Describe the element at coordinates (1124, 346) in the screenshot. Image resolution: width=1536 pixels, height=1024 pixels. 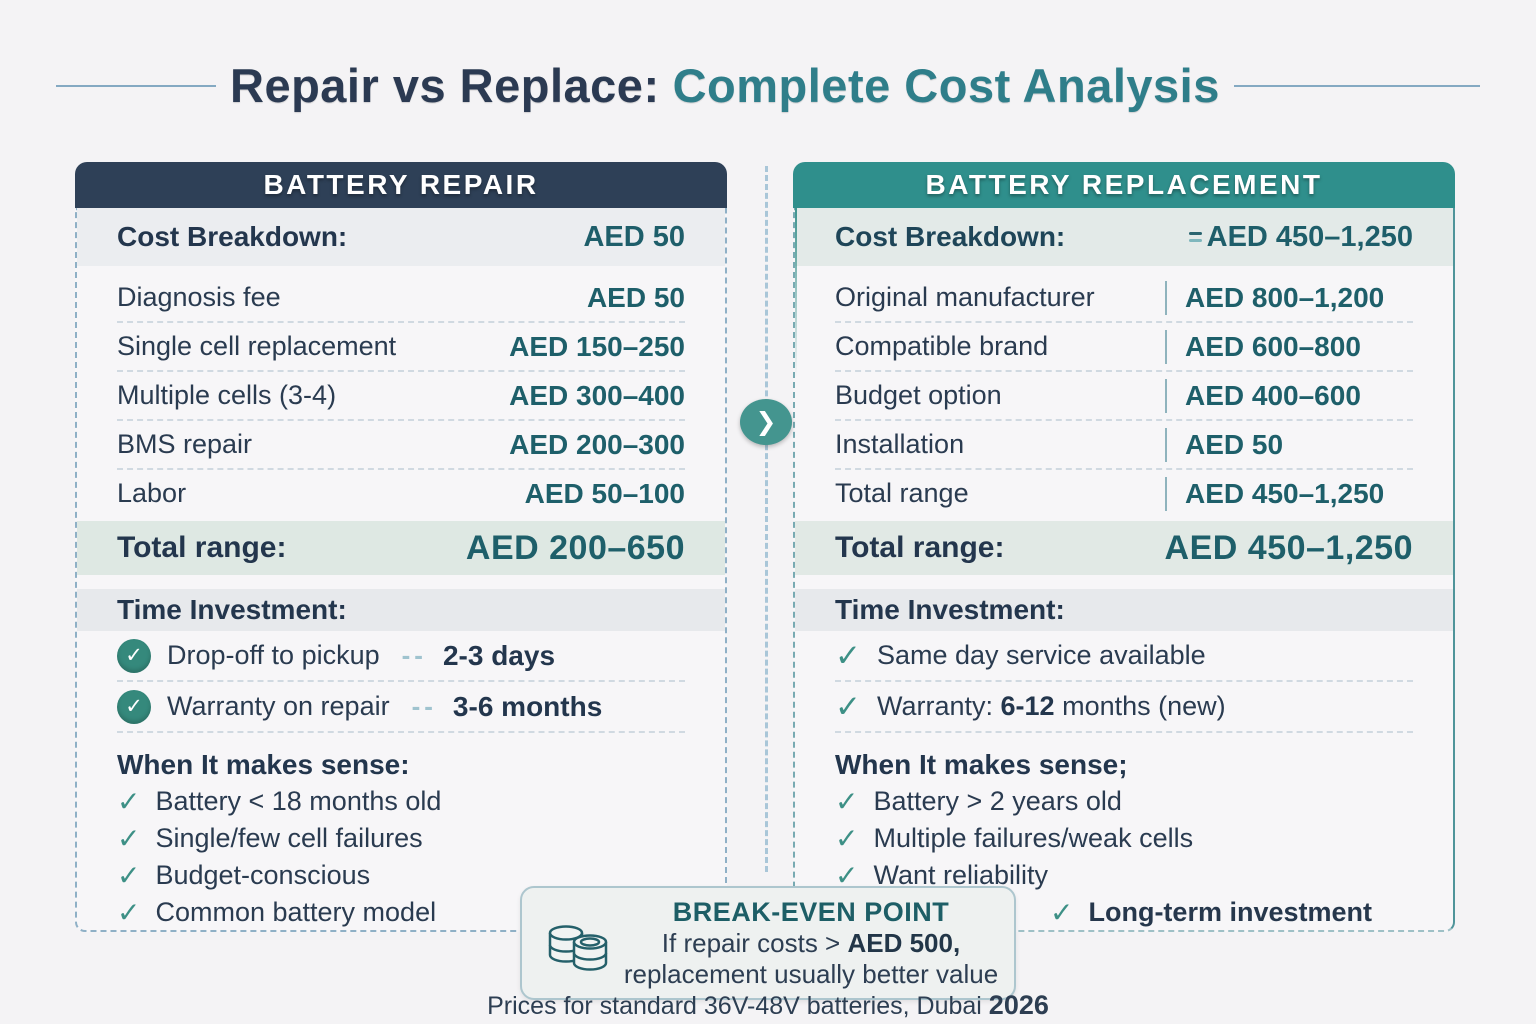
I see `replacement-cost-row-compatible: Compatible brand AED 600–800` at that location.